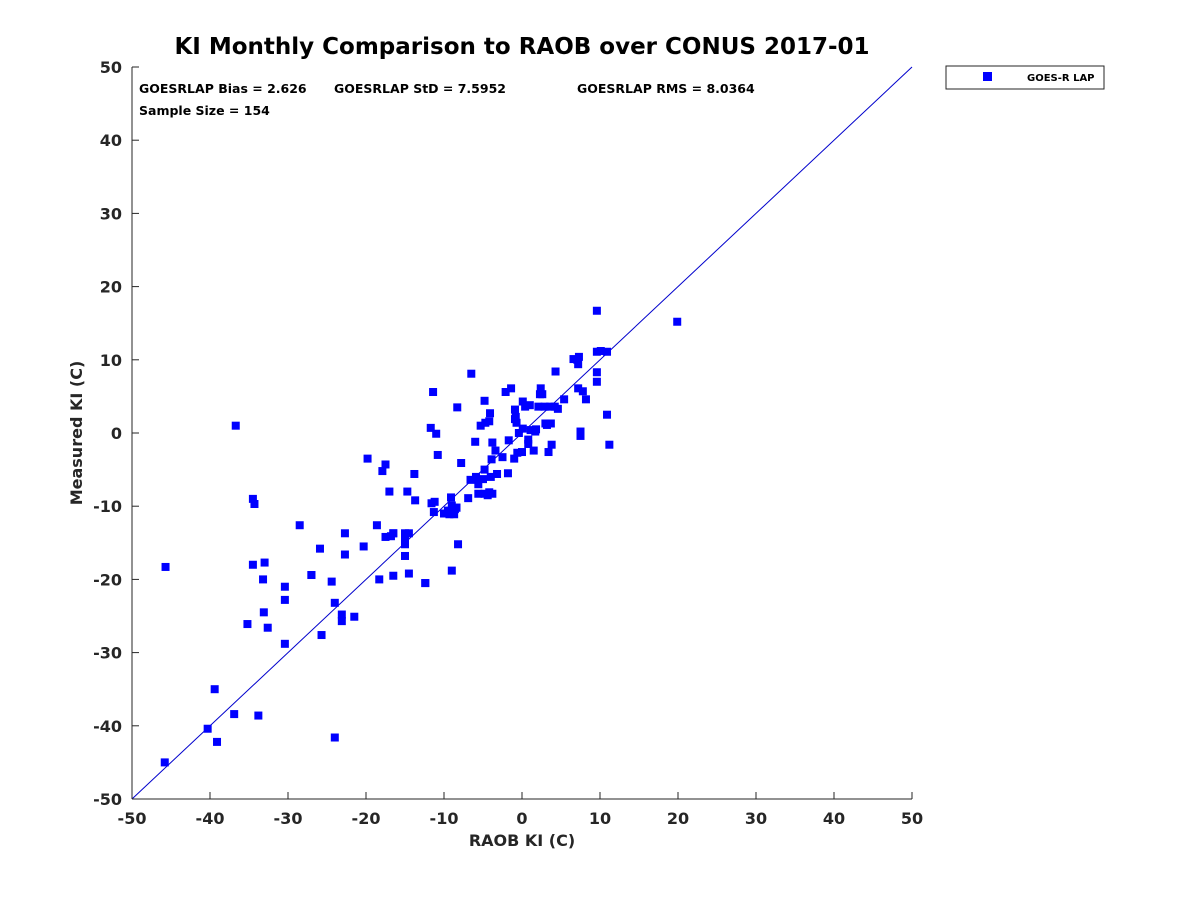  Describe the element at coordinates (756, 818) in the screenshot. I see `x-tick-label: 30` at that location.